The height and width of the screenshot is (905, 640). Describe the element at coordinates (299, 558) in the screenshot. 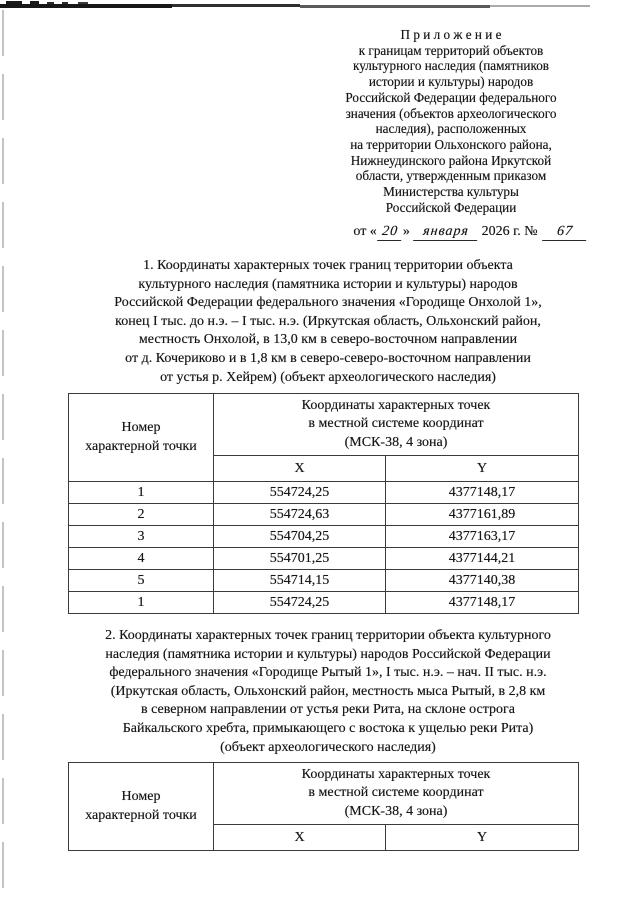

I see `x-cell: 554701,25` at that location.